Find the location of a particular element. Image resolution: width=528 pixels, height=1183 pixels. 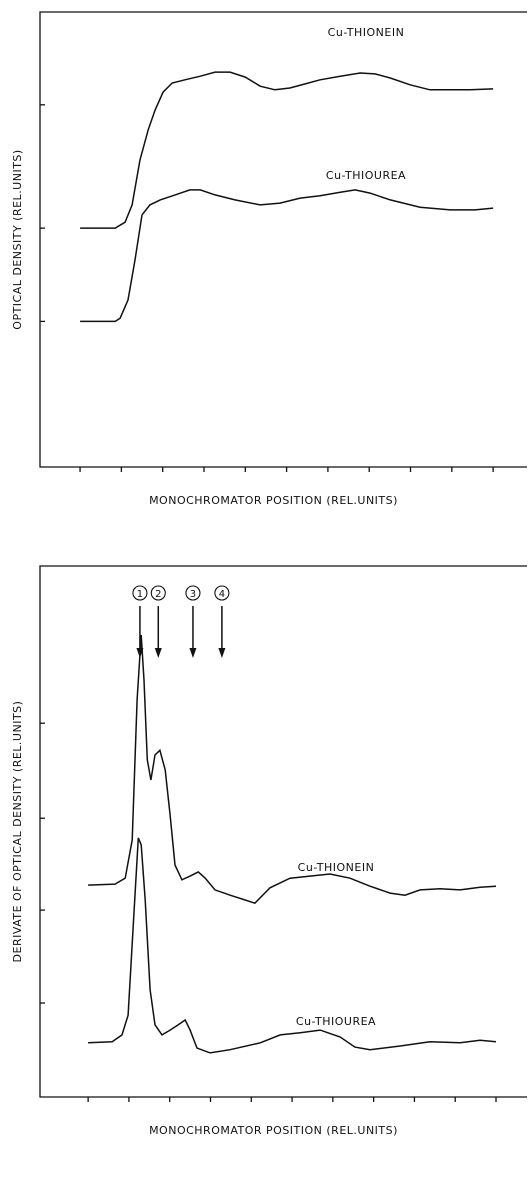

annotation-label: 3 is located at coordinates (193, 594).